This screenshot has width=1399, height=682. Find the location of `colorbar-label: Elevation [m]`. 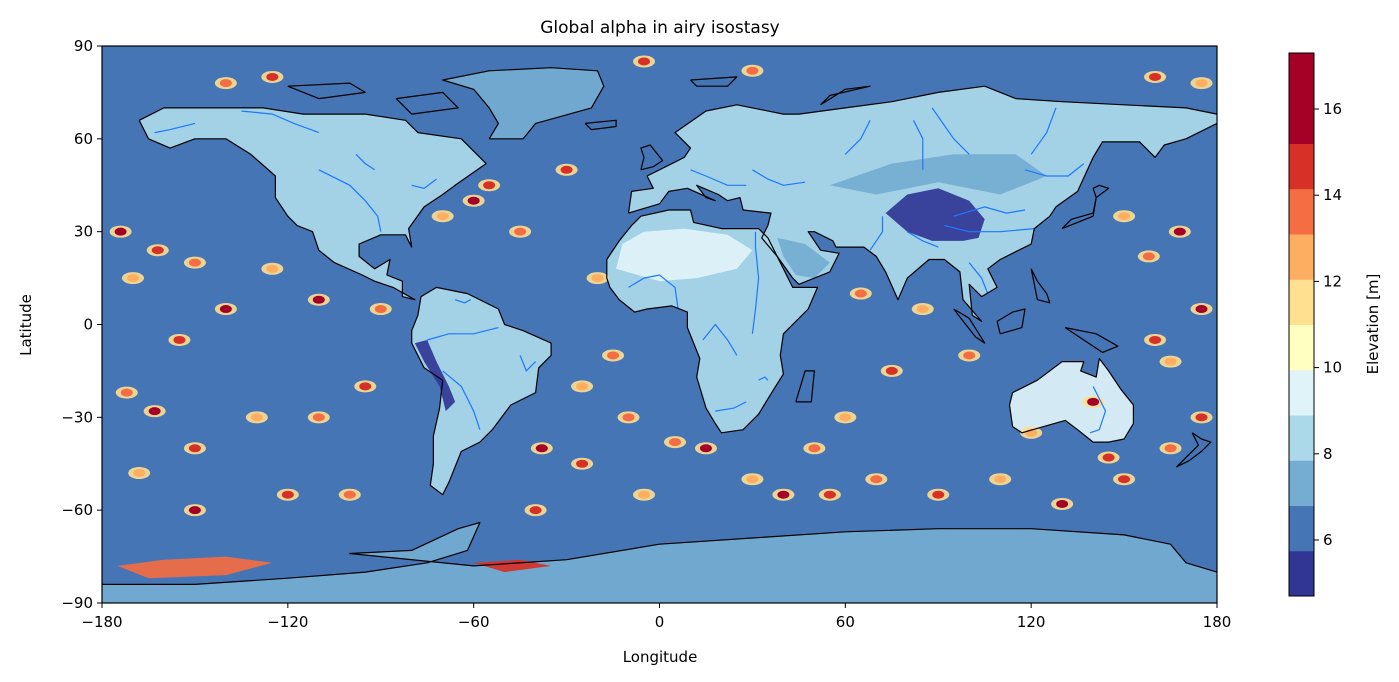

colorbar-label: Elevation [m] is located at coordinates (1373, 324).